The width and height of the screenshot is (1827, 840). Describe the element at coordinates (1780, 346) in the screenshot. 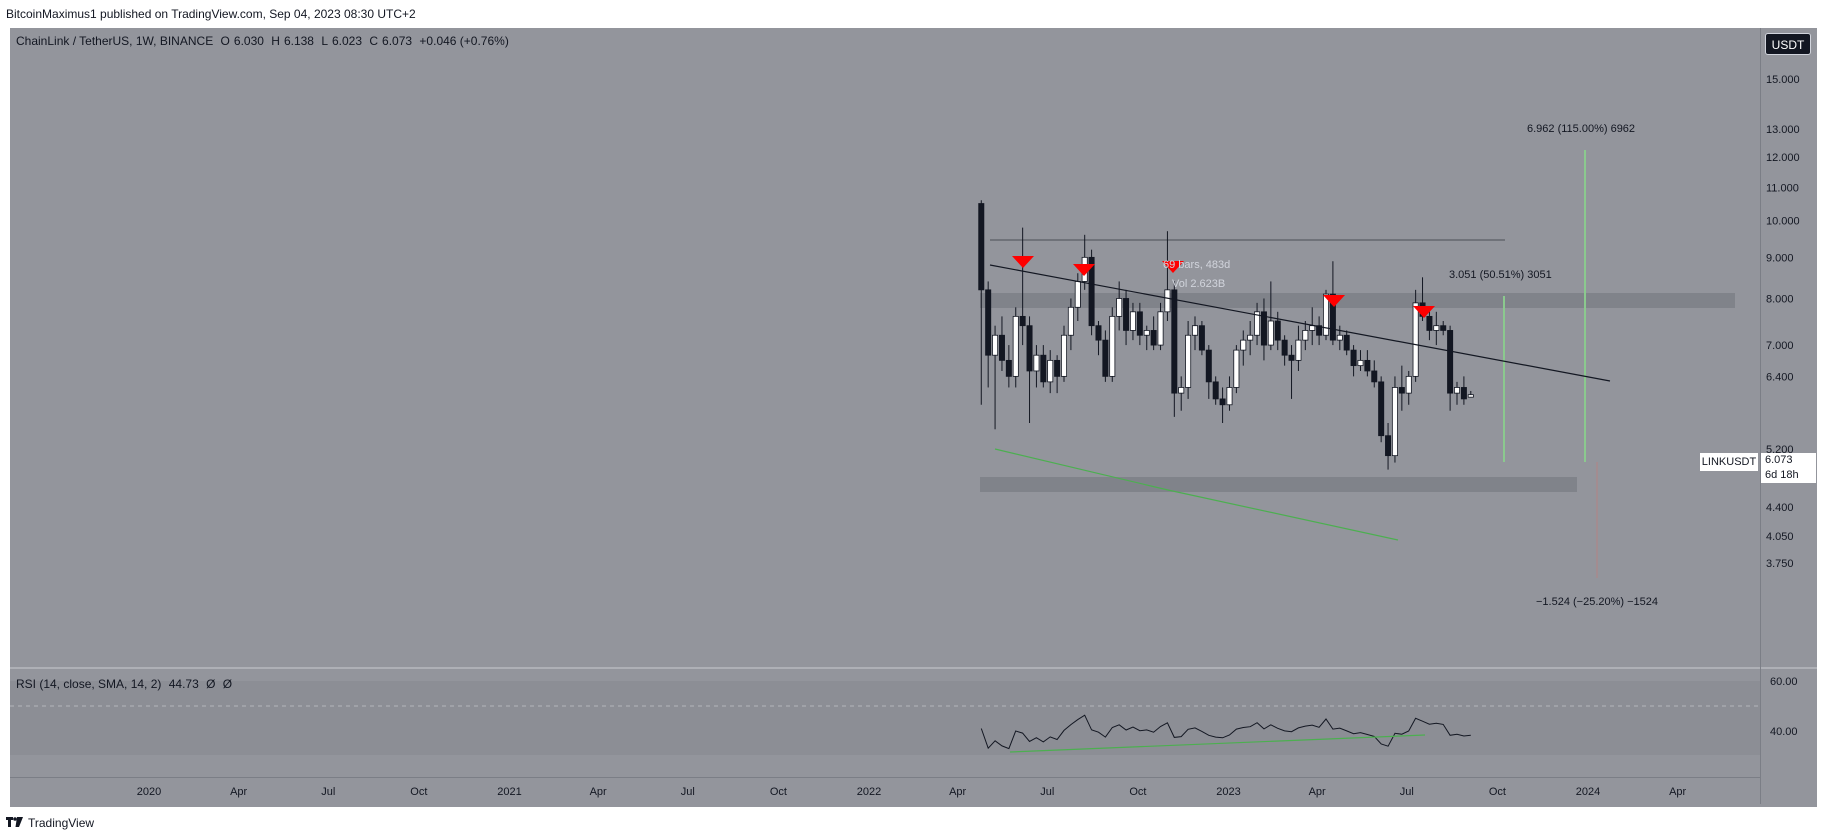

I see `price-tick-label: 7.000` at that location.